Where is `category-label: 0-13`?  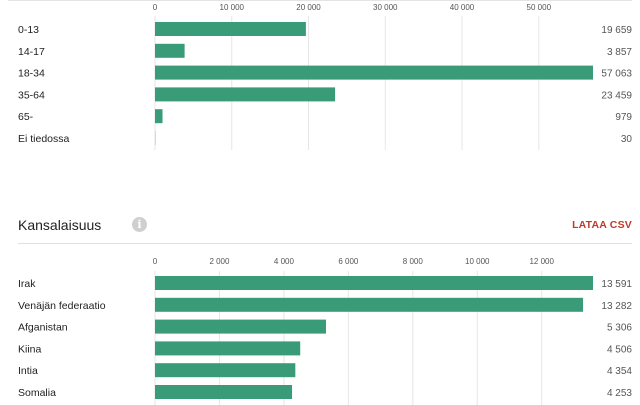
category-label: 0-13 is located at coordinates (28, 30).